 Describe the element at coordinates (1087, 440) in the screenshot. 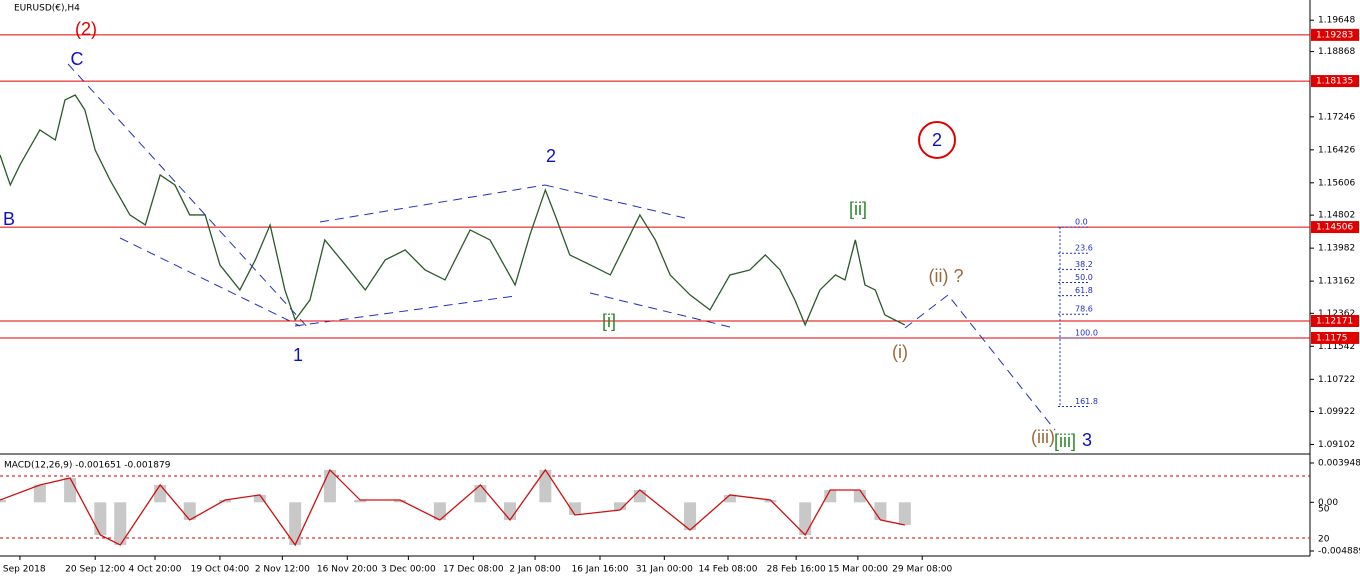

I see `wave-label: 3` at that location.